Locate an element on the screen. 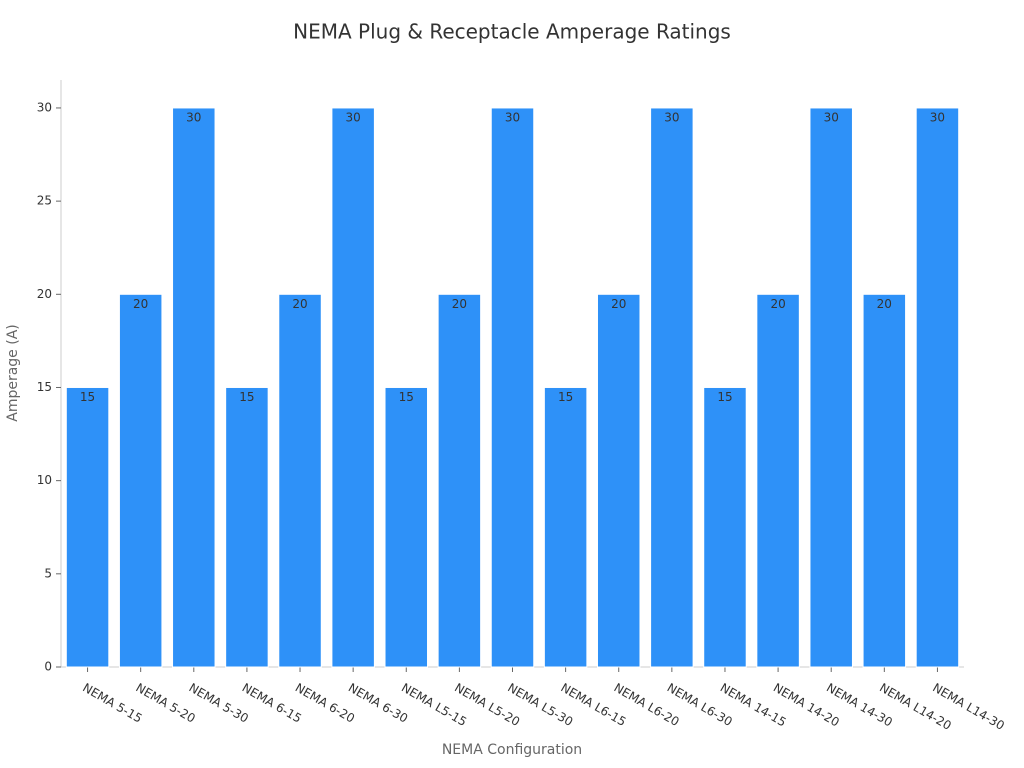  x-tick-label: NEMA 5-15 is located at coordinates (112, 703).